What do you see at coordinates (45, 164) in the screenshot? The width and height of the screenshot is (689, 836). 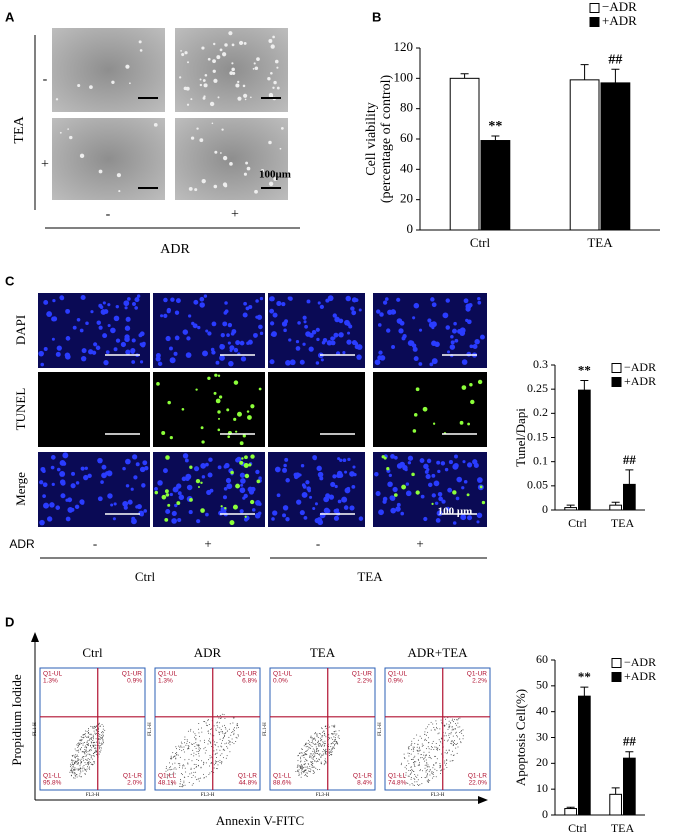 I see `row-sign: +` at bounding box center [45, 164].